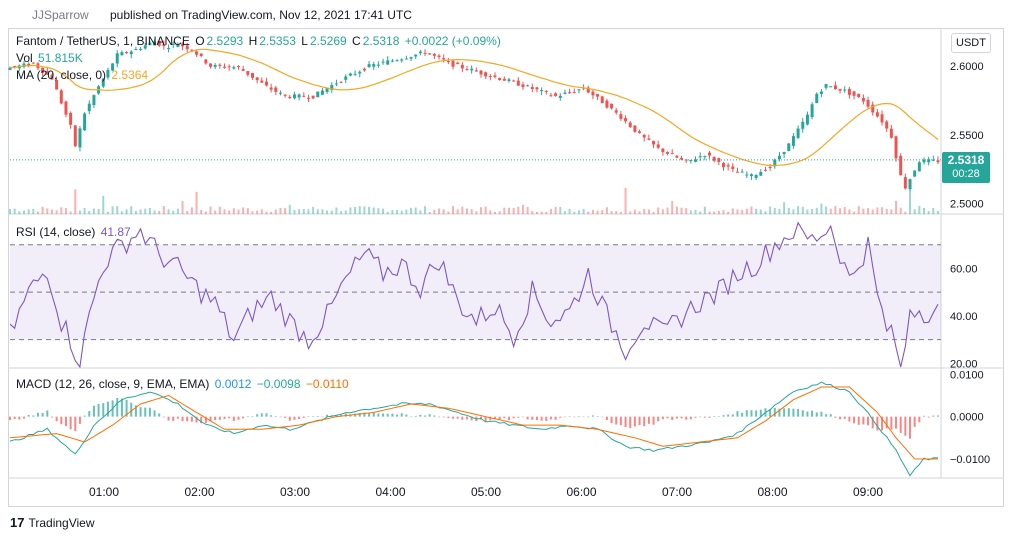 The width and height of the screenshot is (1012, 541). Describe the element at coordinates (24, 58) in the screenshot. I see `vol-label: Vol` at that location.